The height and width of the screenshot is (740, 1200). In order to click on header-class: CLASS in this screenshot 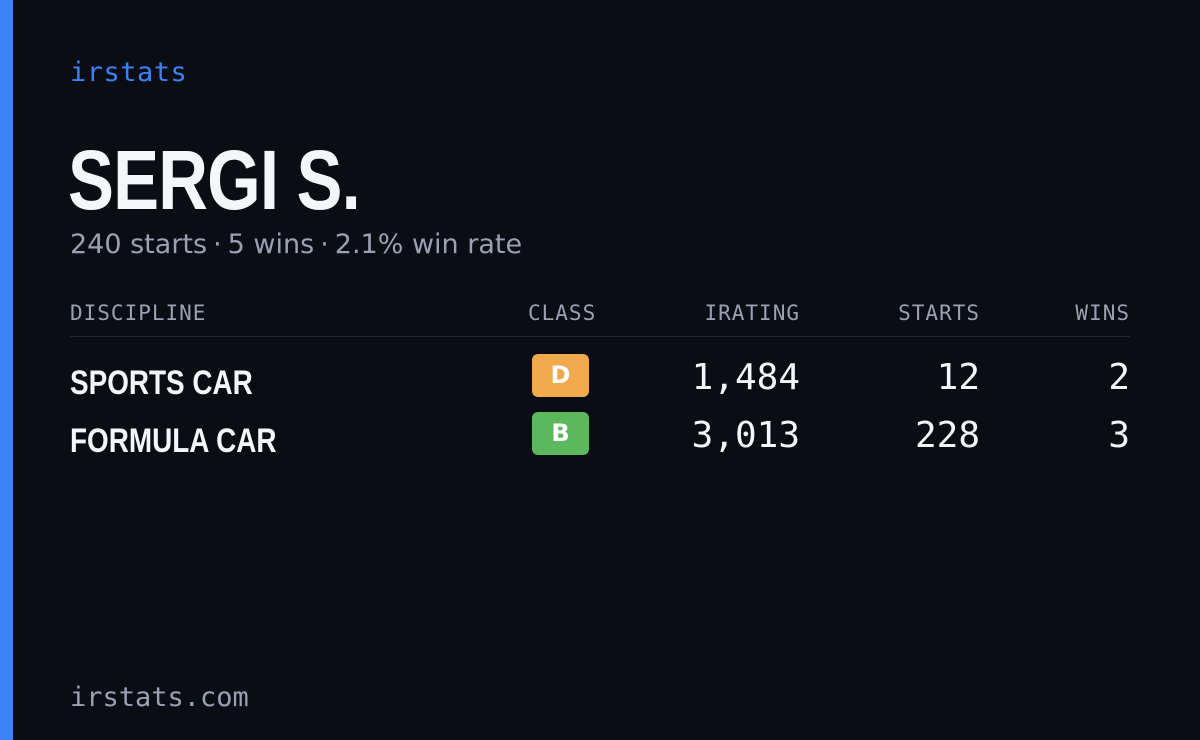, I will do `click(562, 313)`.